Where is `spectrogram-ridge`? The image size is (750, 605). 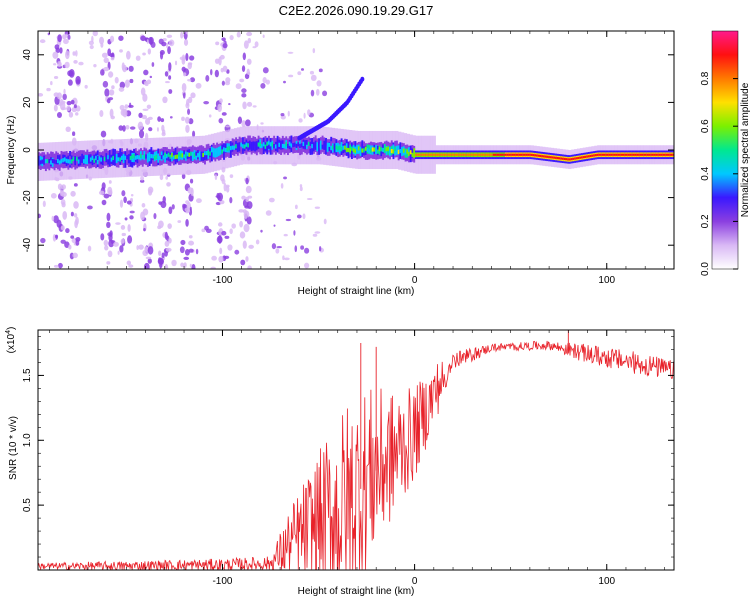 spectrogram-ridge is located at coordinates (356, 153).